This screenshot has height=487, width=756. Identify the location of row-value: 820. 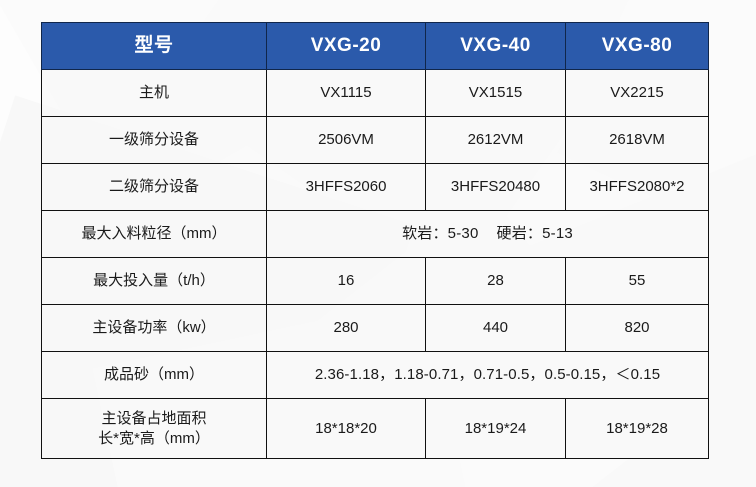
(637, 328).